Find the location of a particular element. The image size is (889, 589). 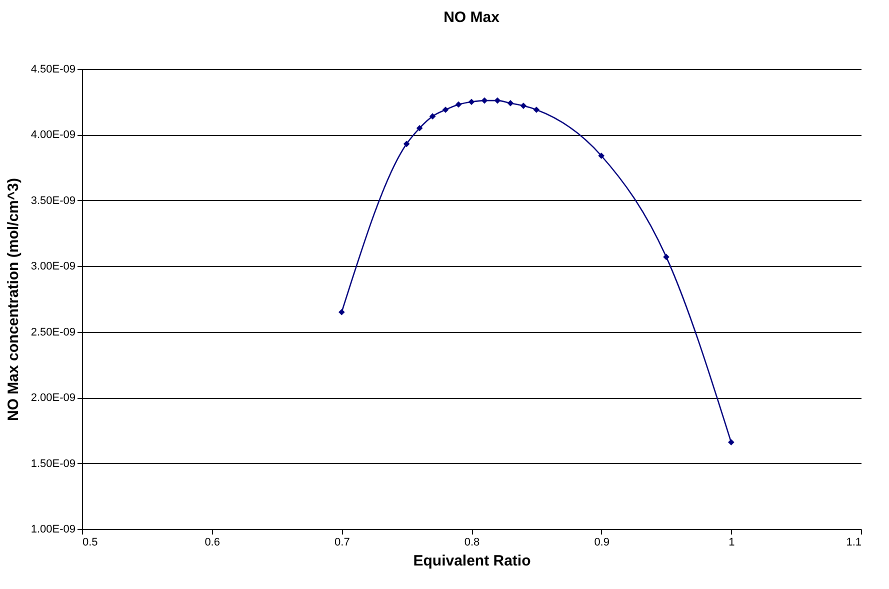

y-tick-label: 2.00E-09 is located at coordinates (53, 398).